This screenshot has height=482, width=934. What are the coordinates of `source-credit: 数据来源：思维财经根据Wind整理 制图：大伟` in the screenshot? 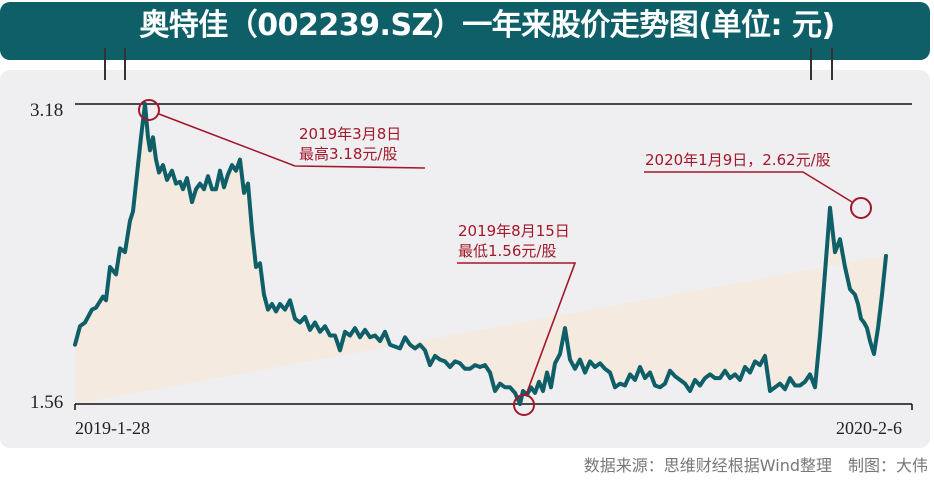 It's located at (755, 465).